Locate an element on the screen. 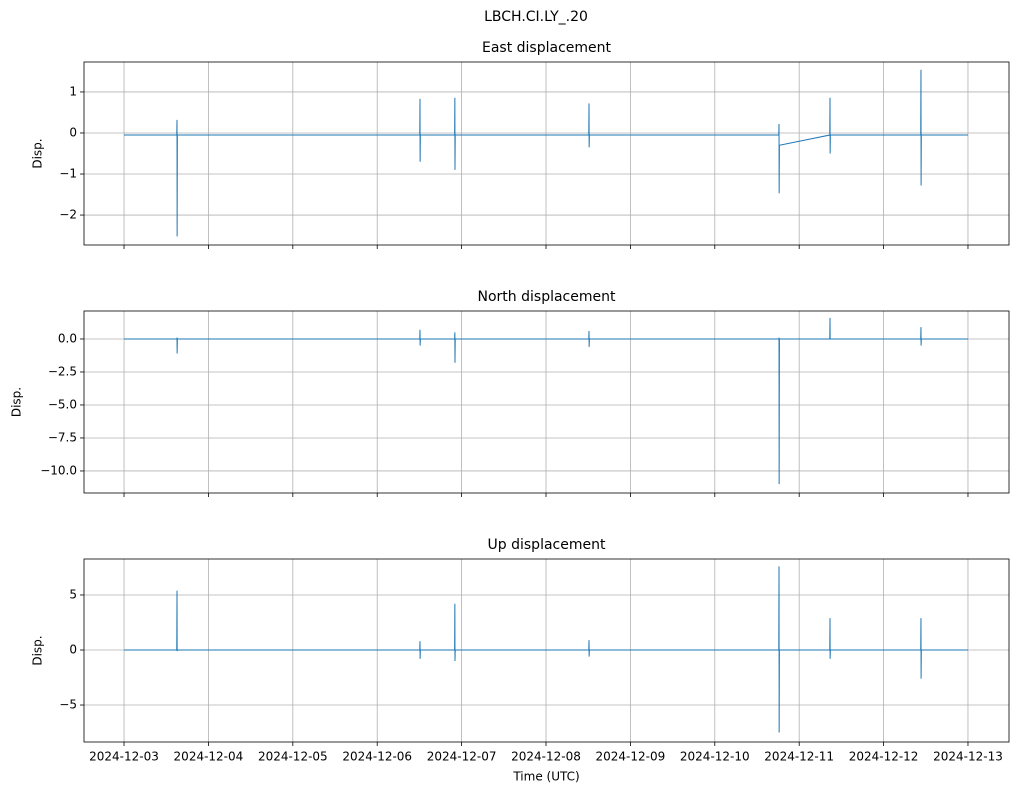 This screenshot has height=795, width=1021. axes-title: East displacement is located at coordinates (547, 48).